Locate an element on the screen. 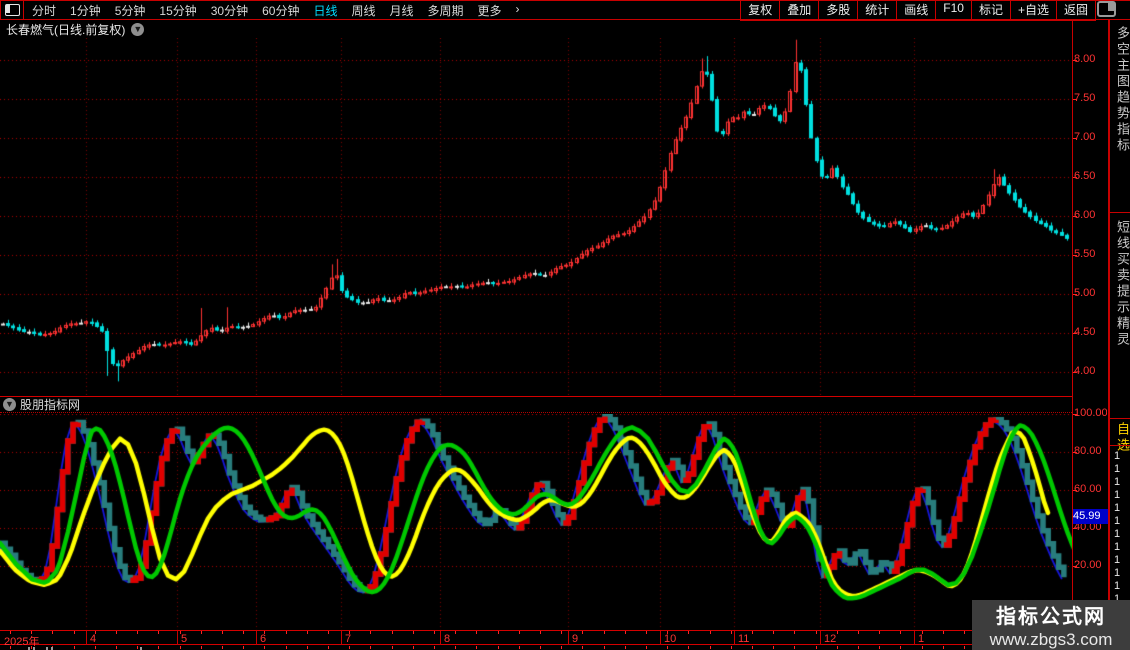 This screenshot has width=1130, height=650. period-menu-item: 1分钟 is located at coordinates (85, 10).